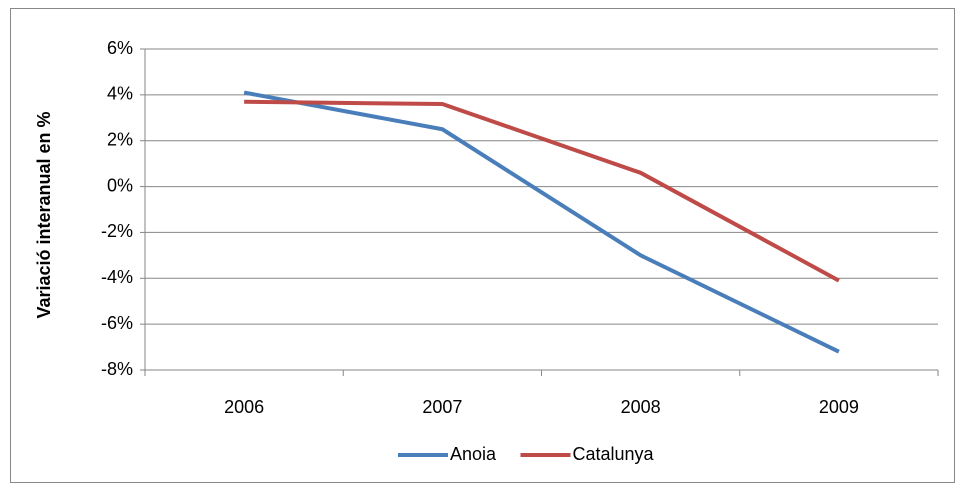  What do you see at coordinates (120, 139) in the screenshot?
I see `y-tick-label: 2%` at bounding box center [120, 139].